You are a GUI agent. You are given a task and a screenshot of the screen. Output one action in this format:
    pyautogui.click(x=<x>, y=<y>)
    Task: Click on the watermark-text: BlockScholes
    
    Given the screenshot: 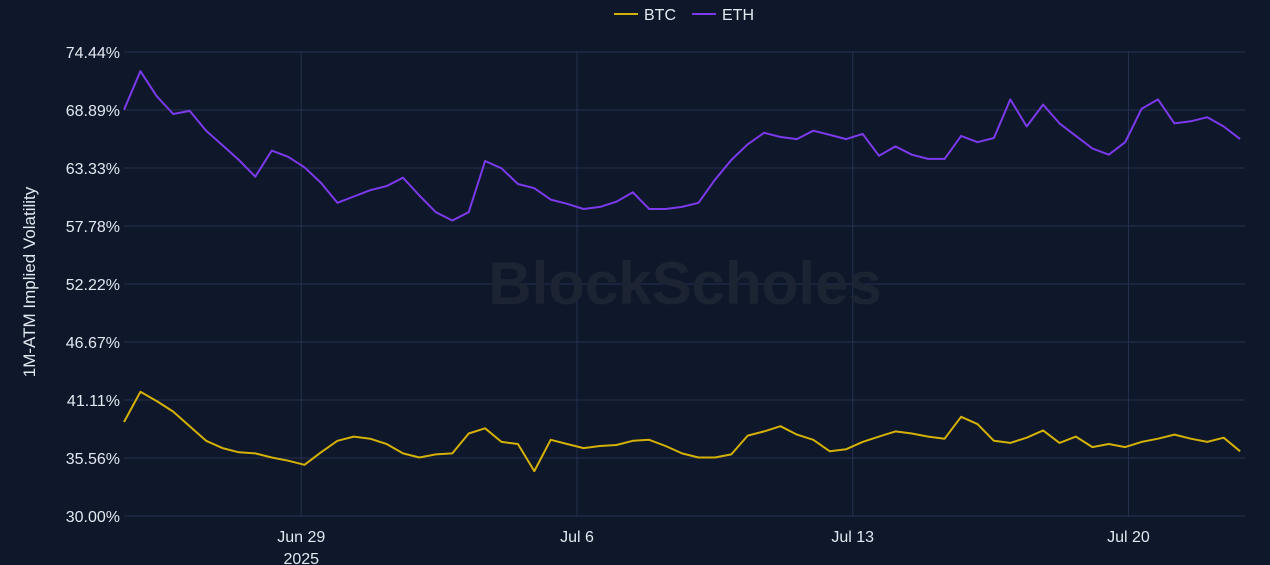 What is the action you would take?
    pyautogui.click(x=685, y=283)
    